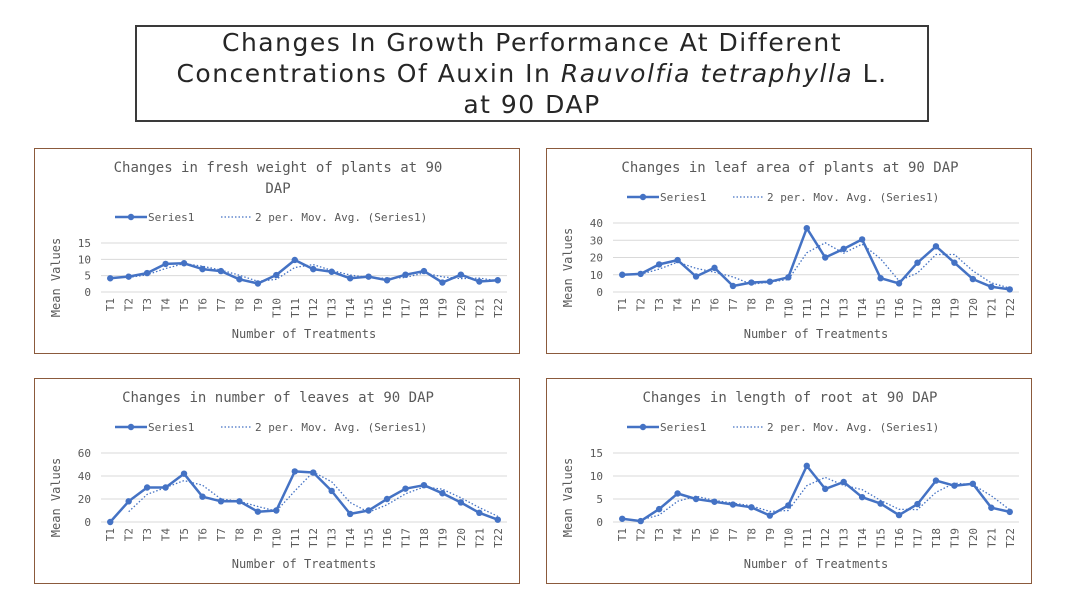  I want to click on y-tick-label: 15, so click(596, 453).